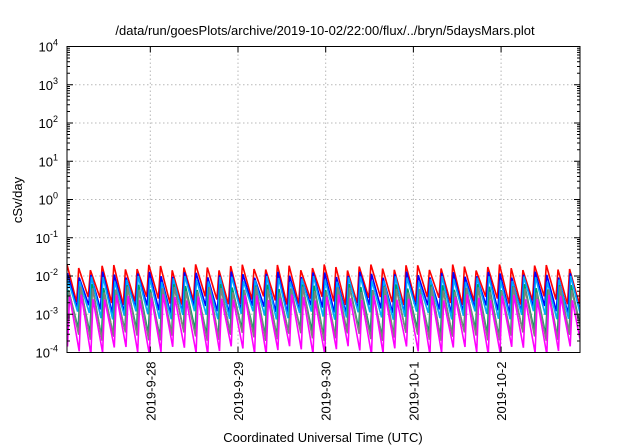  Describe the element at coordinates (501, 391) in the screenshot. I see `x-tick-label: 2019-10-2` at that location.